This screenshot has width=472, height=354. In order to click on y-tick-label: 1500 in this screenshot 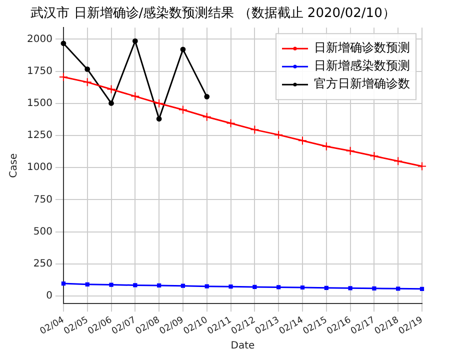, I will do `click(39, 103)`.